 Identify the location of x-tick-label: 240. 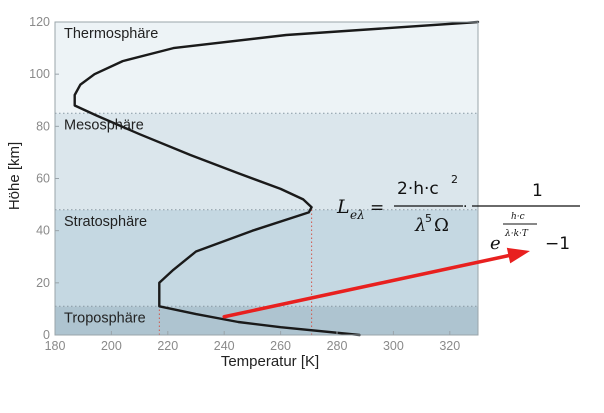
(224, 346).